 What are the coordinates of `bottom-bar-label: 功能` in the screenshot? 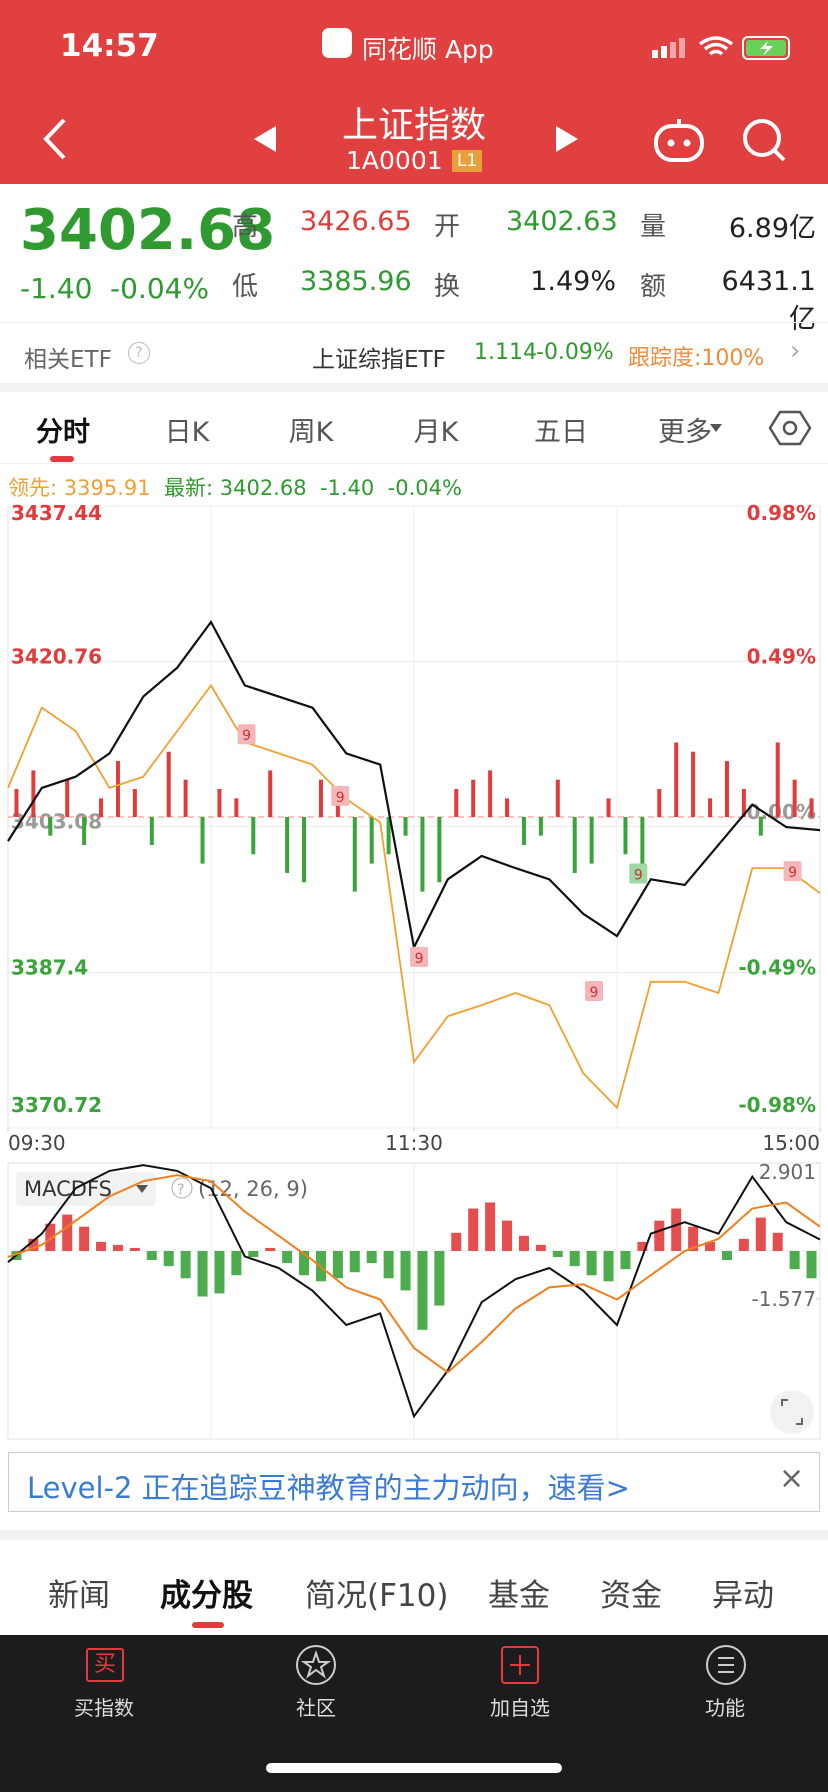 It's located at (725, 1708).